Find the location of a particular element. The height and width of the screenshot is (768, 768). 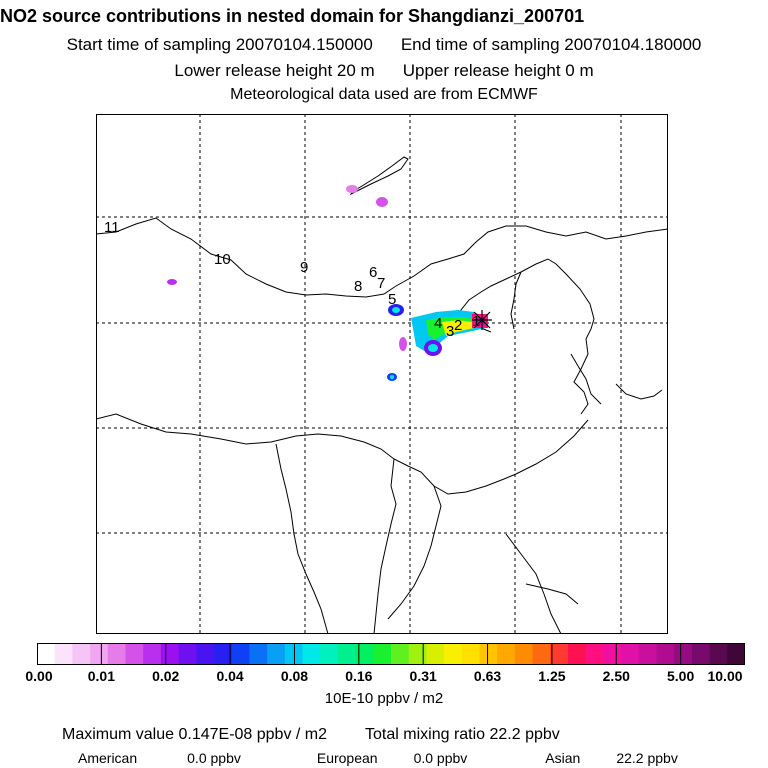

max-value: Maximum value 0.147E-08 ppbv / m2 is located at coordinates (195, 734).